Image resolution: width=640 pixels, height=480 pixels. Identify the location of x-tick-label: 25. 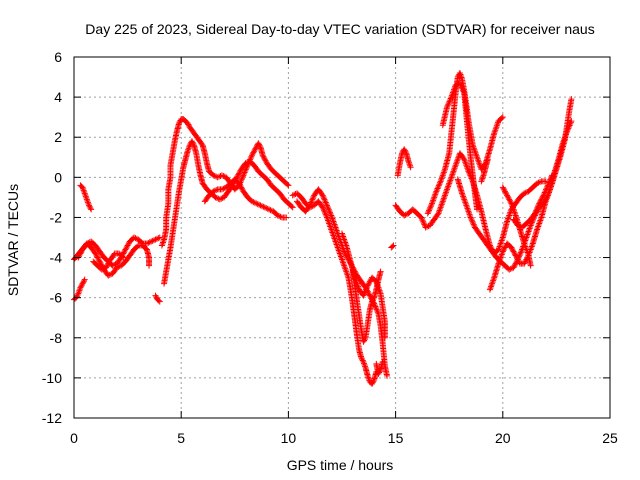
(610, 438).